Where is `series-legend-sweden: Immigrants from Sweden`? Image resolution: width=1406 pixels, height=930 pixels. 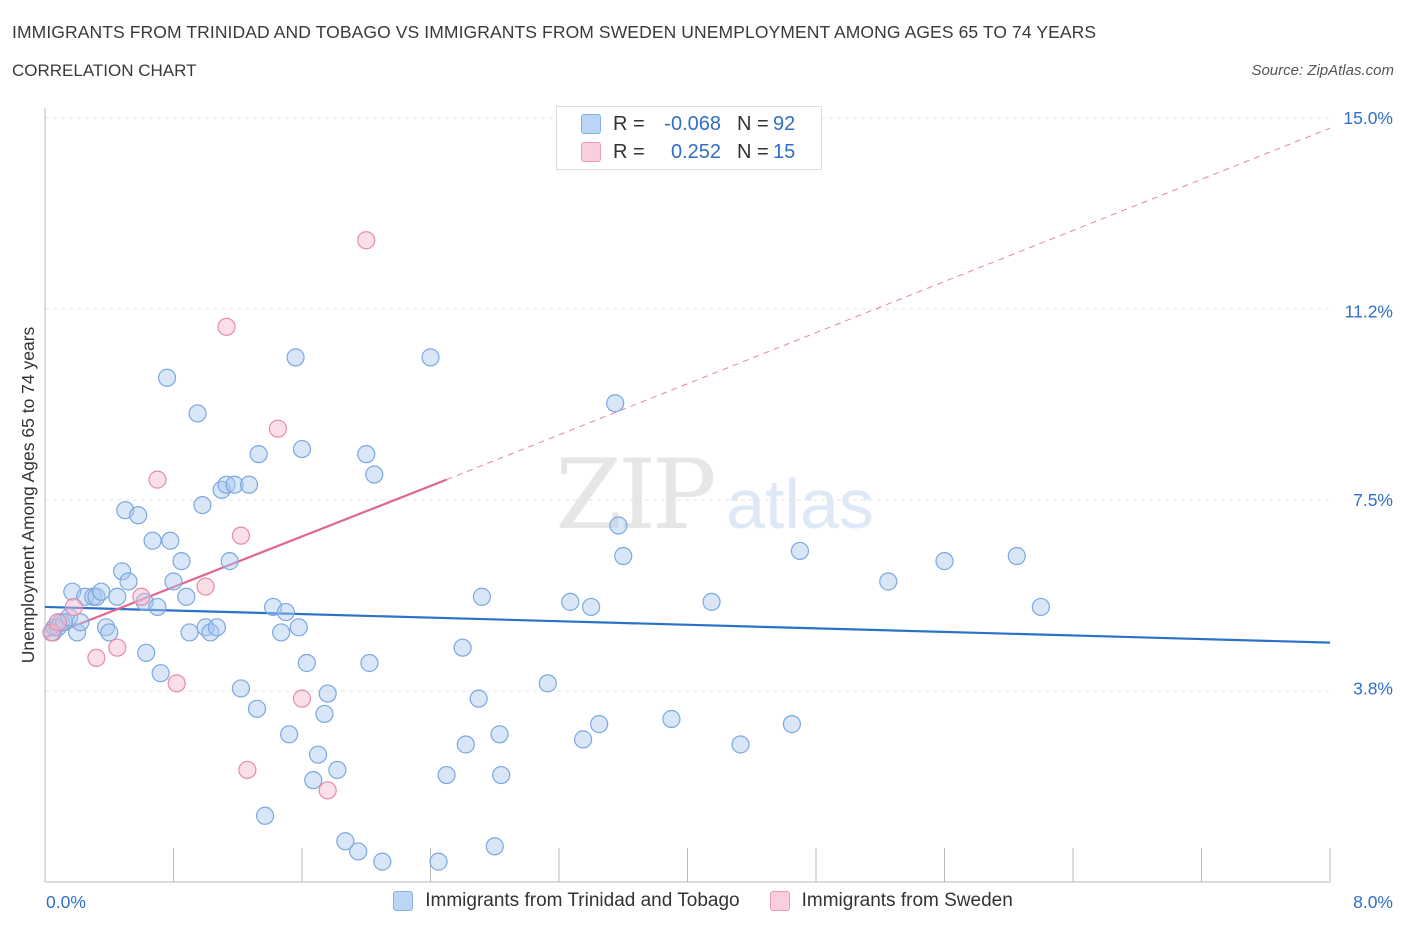 series-legend-sweden: Immigrants from Sweden is located at coordinates (891, 901).